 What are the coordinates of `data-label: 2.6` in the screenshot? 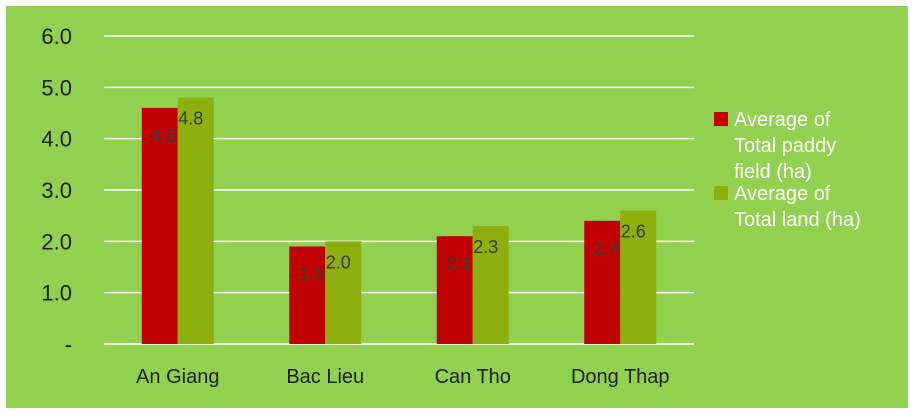 It's located at (633, 232).